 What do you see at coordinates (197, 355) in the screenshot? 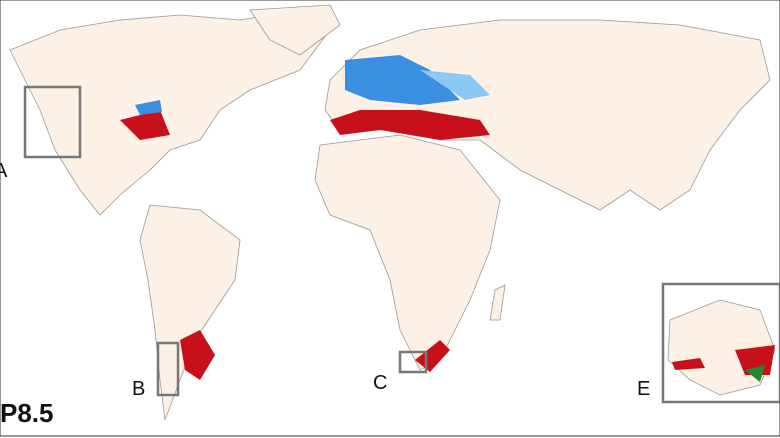
I see `region-red-southamerica` at bounding box center [197, 355].